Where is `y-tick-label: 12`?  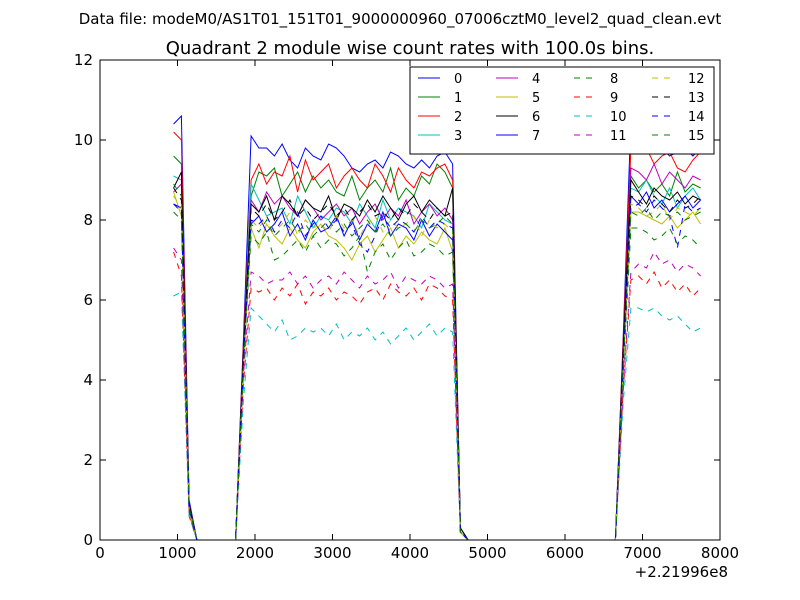 y-tick-label: 12 is located at coordinates (83, 60).